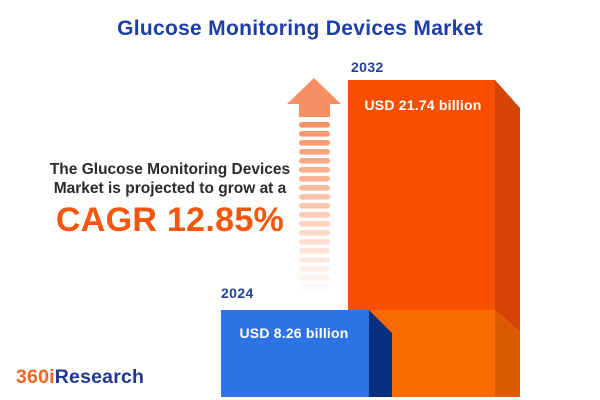 The width and height of the screenshot is (600, 400). Describe the element at coordinates (423, 105) in the screenshot. I see `bar-value-2032: USD 21.74 billion` at that location.